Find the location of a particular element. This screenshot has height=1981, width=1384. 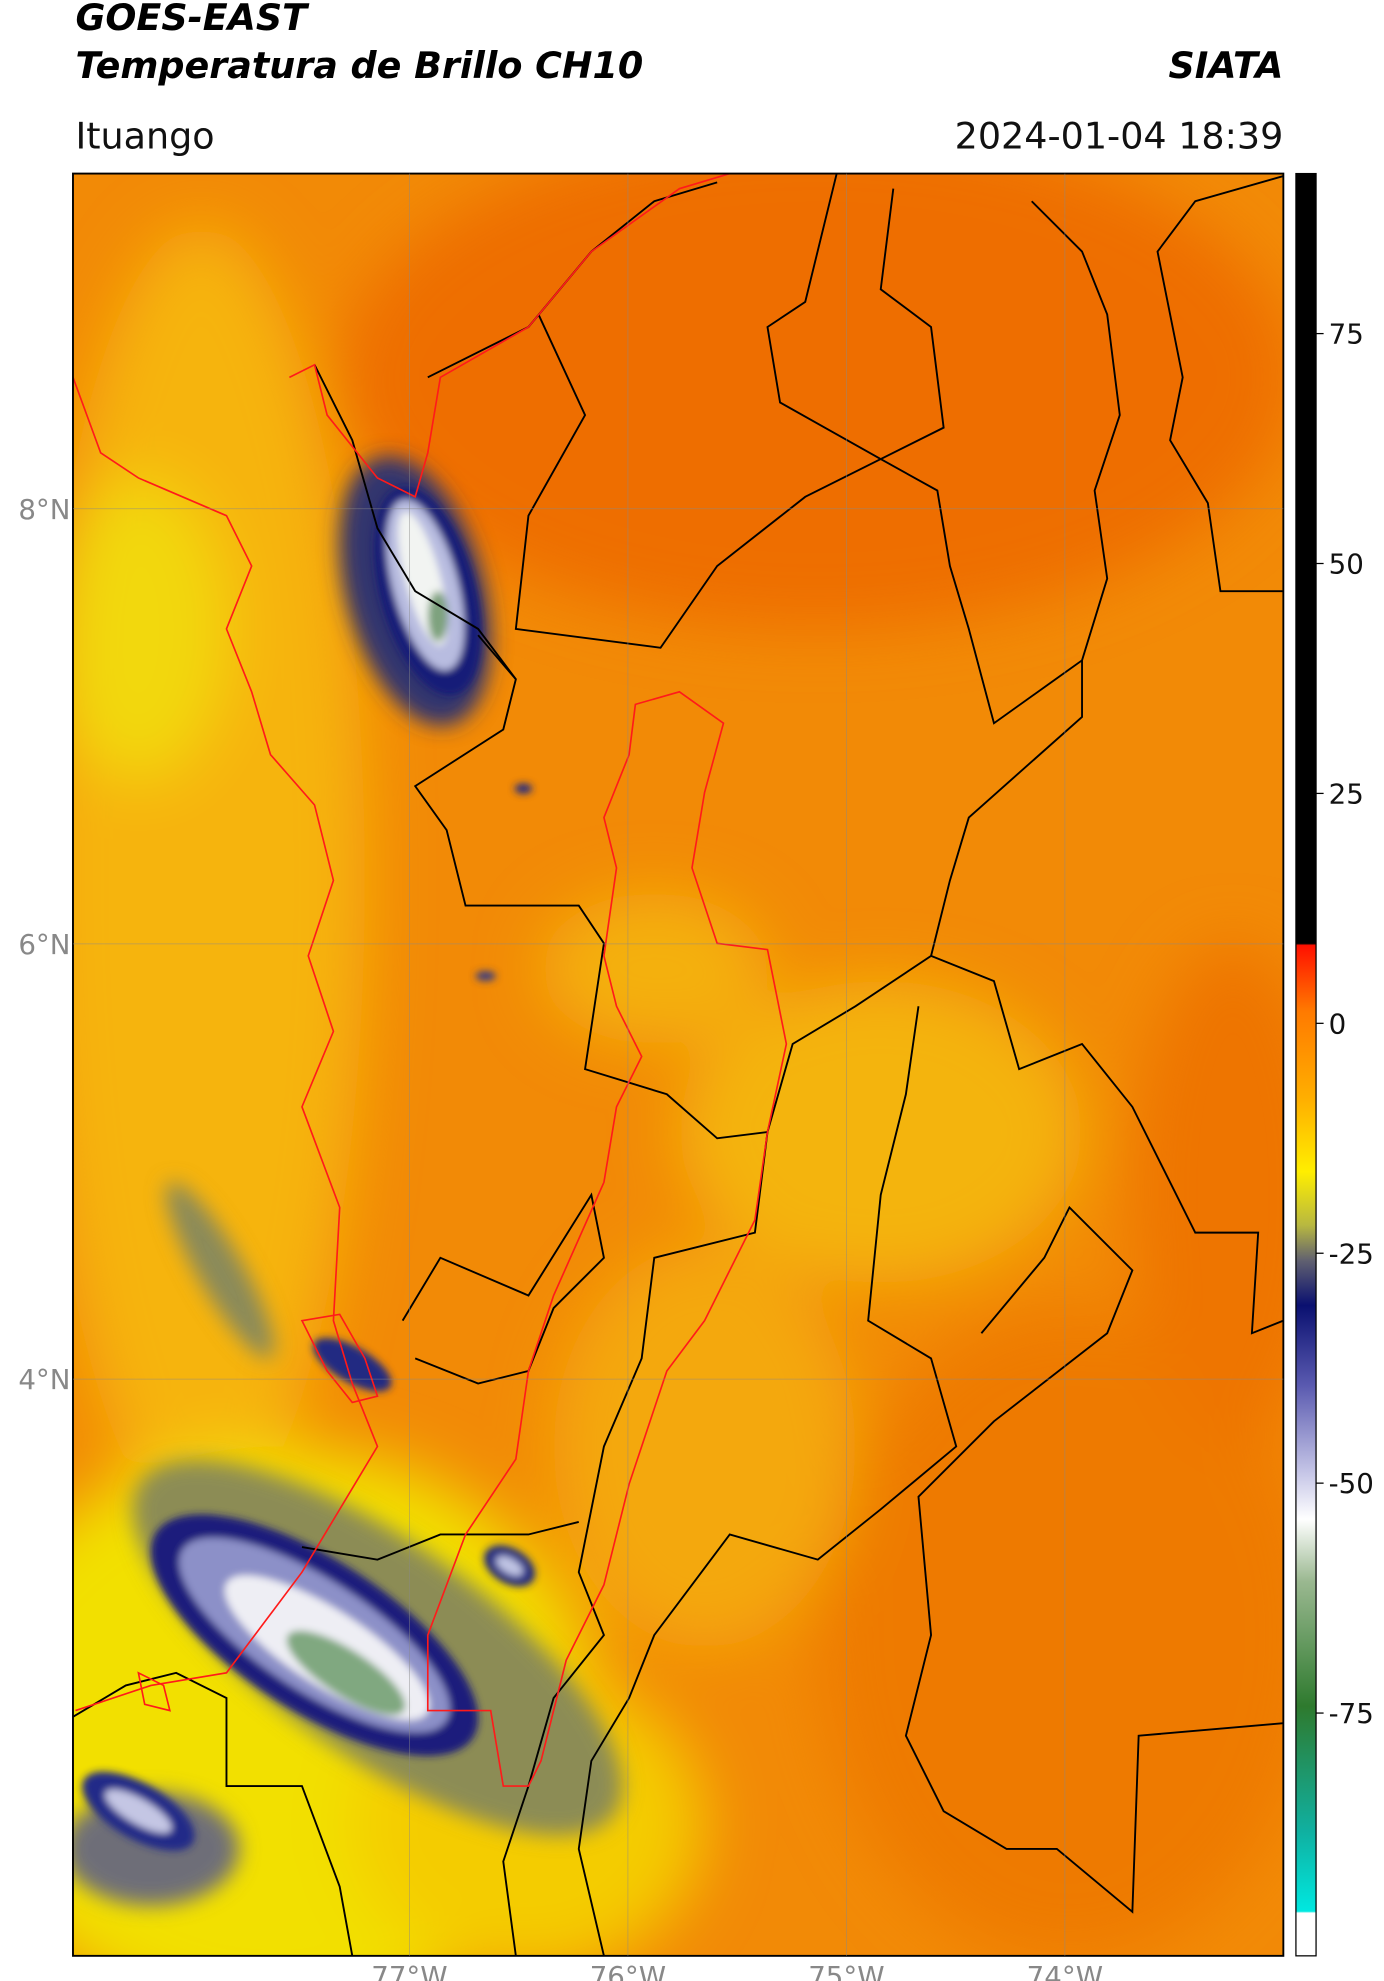

satellite: GOES-EAST is located at coordinates (192, 19).